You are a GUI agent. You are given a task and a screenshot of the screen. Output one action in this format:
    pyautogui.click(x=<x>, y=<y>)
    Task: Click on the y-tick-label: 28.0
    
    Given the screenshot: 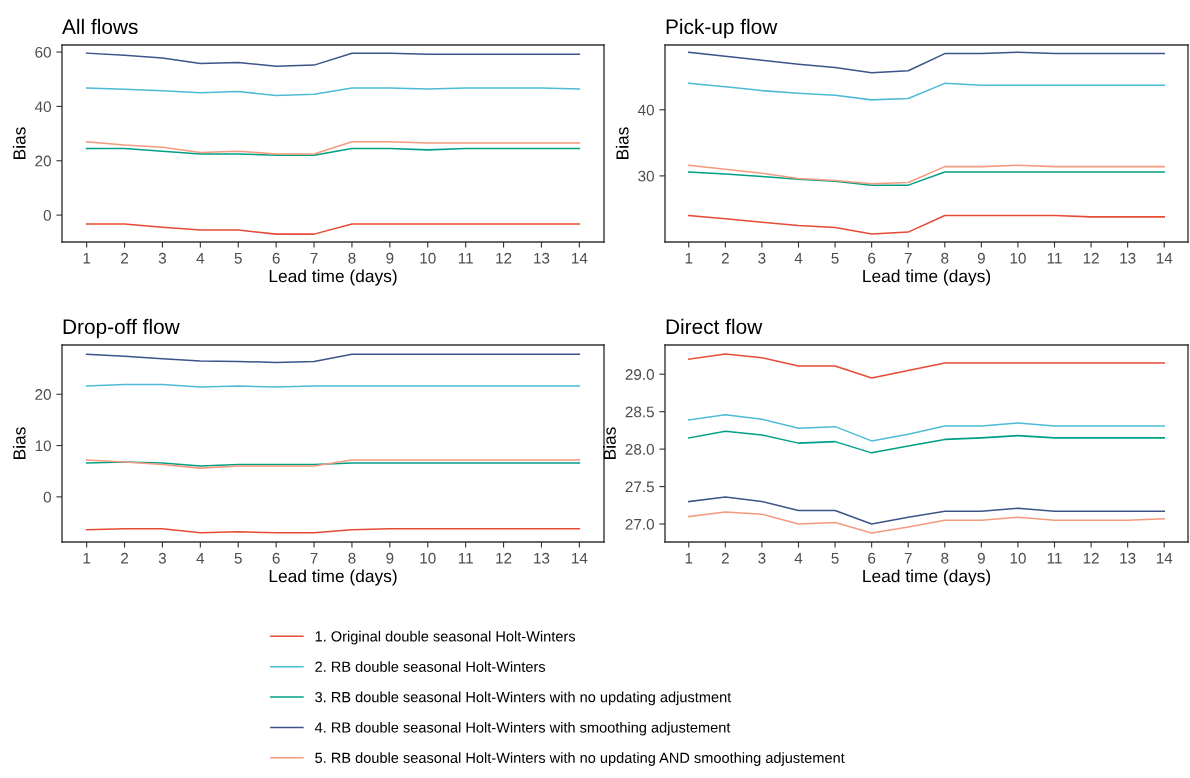 What is the action you would take?
    pyautogui.click(x=639, y=449)
    